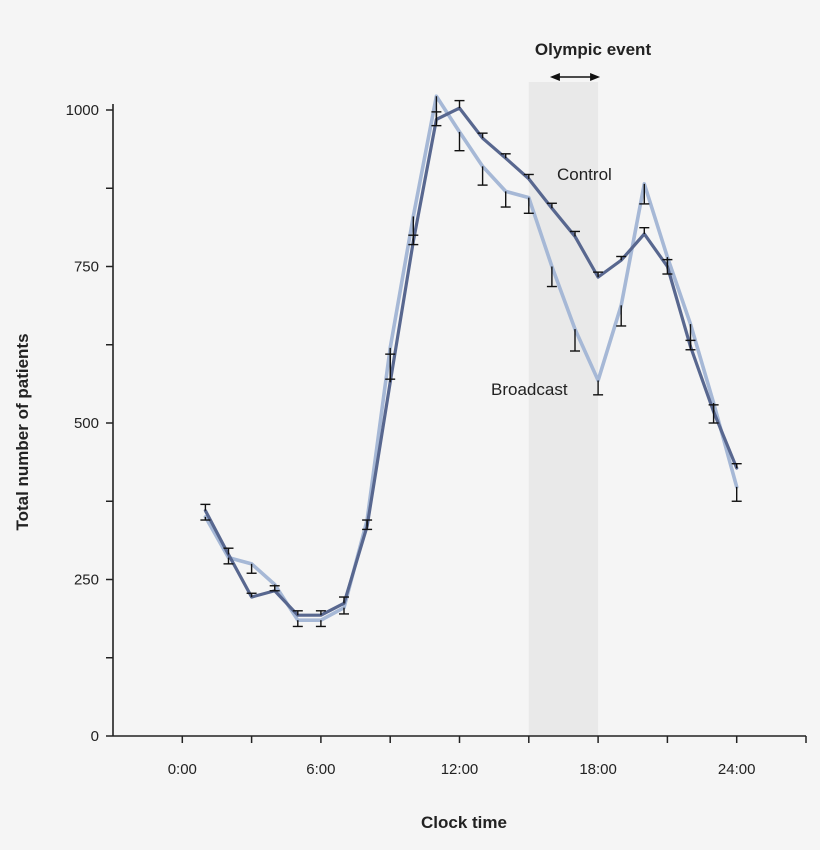 The height and width of the screenshot is (850, 820). Describe the element at coordinates (593, 49) in the screenshot. I see `olympic-event-label: Olympic event` at that location.